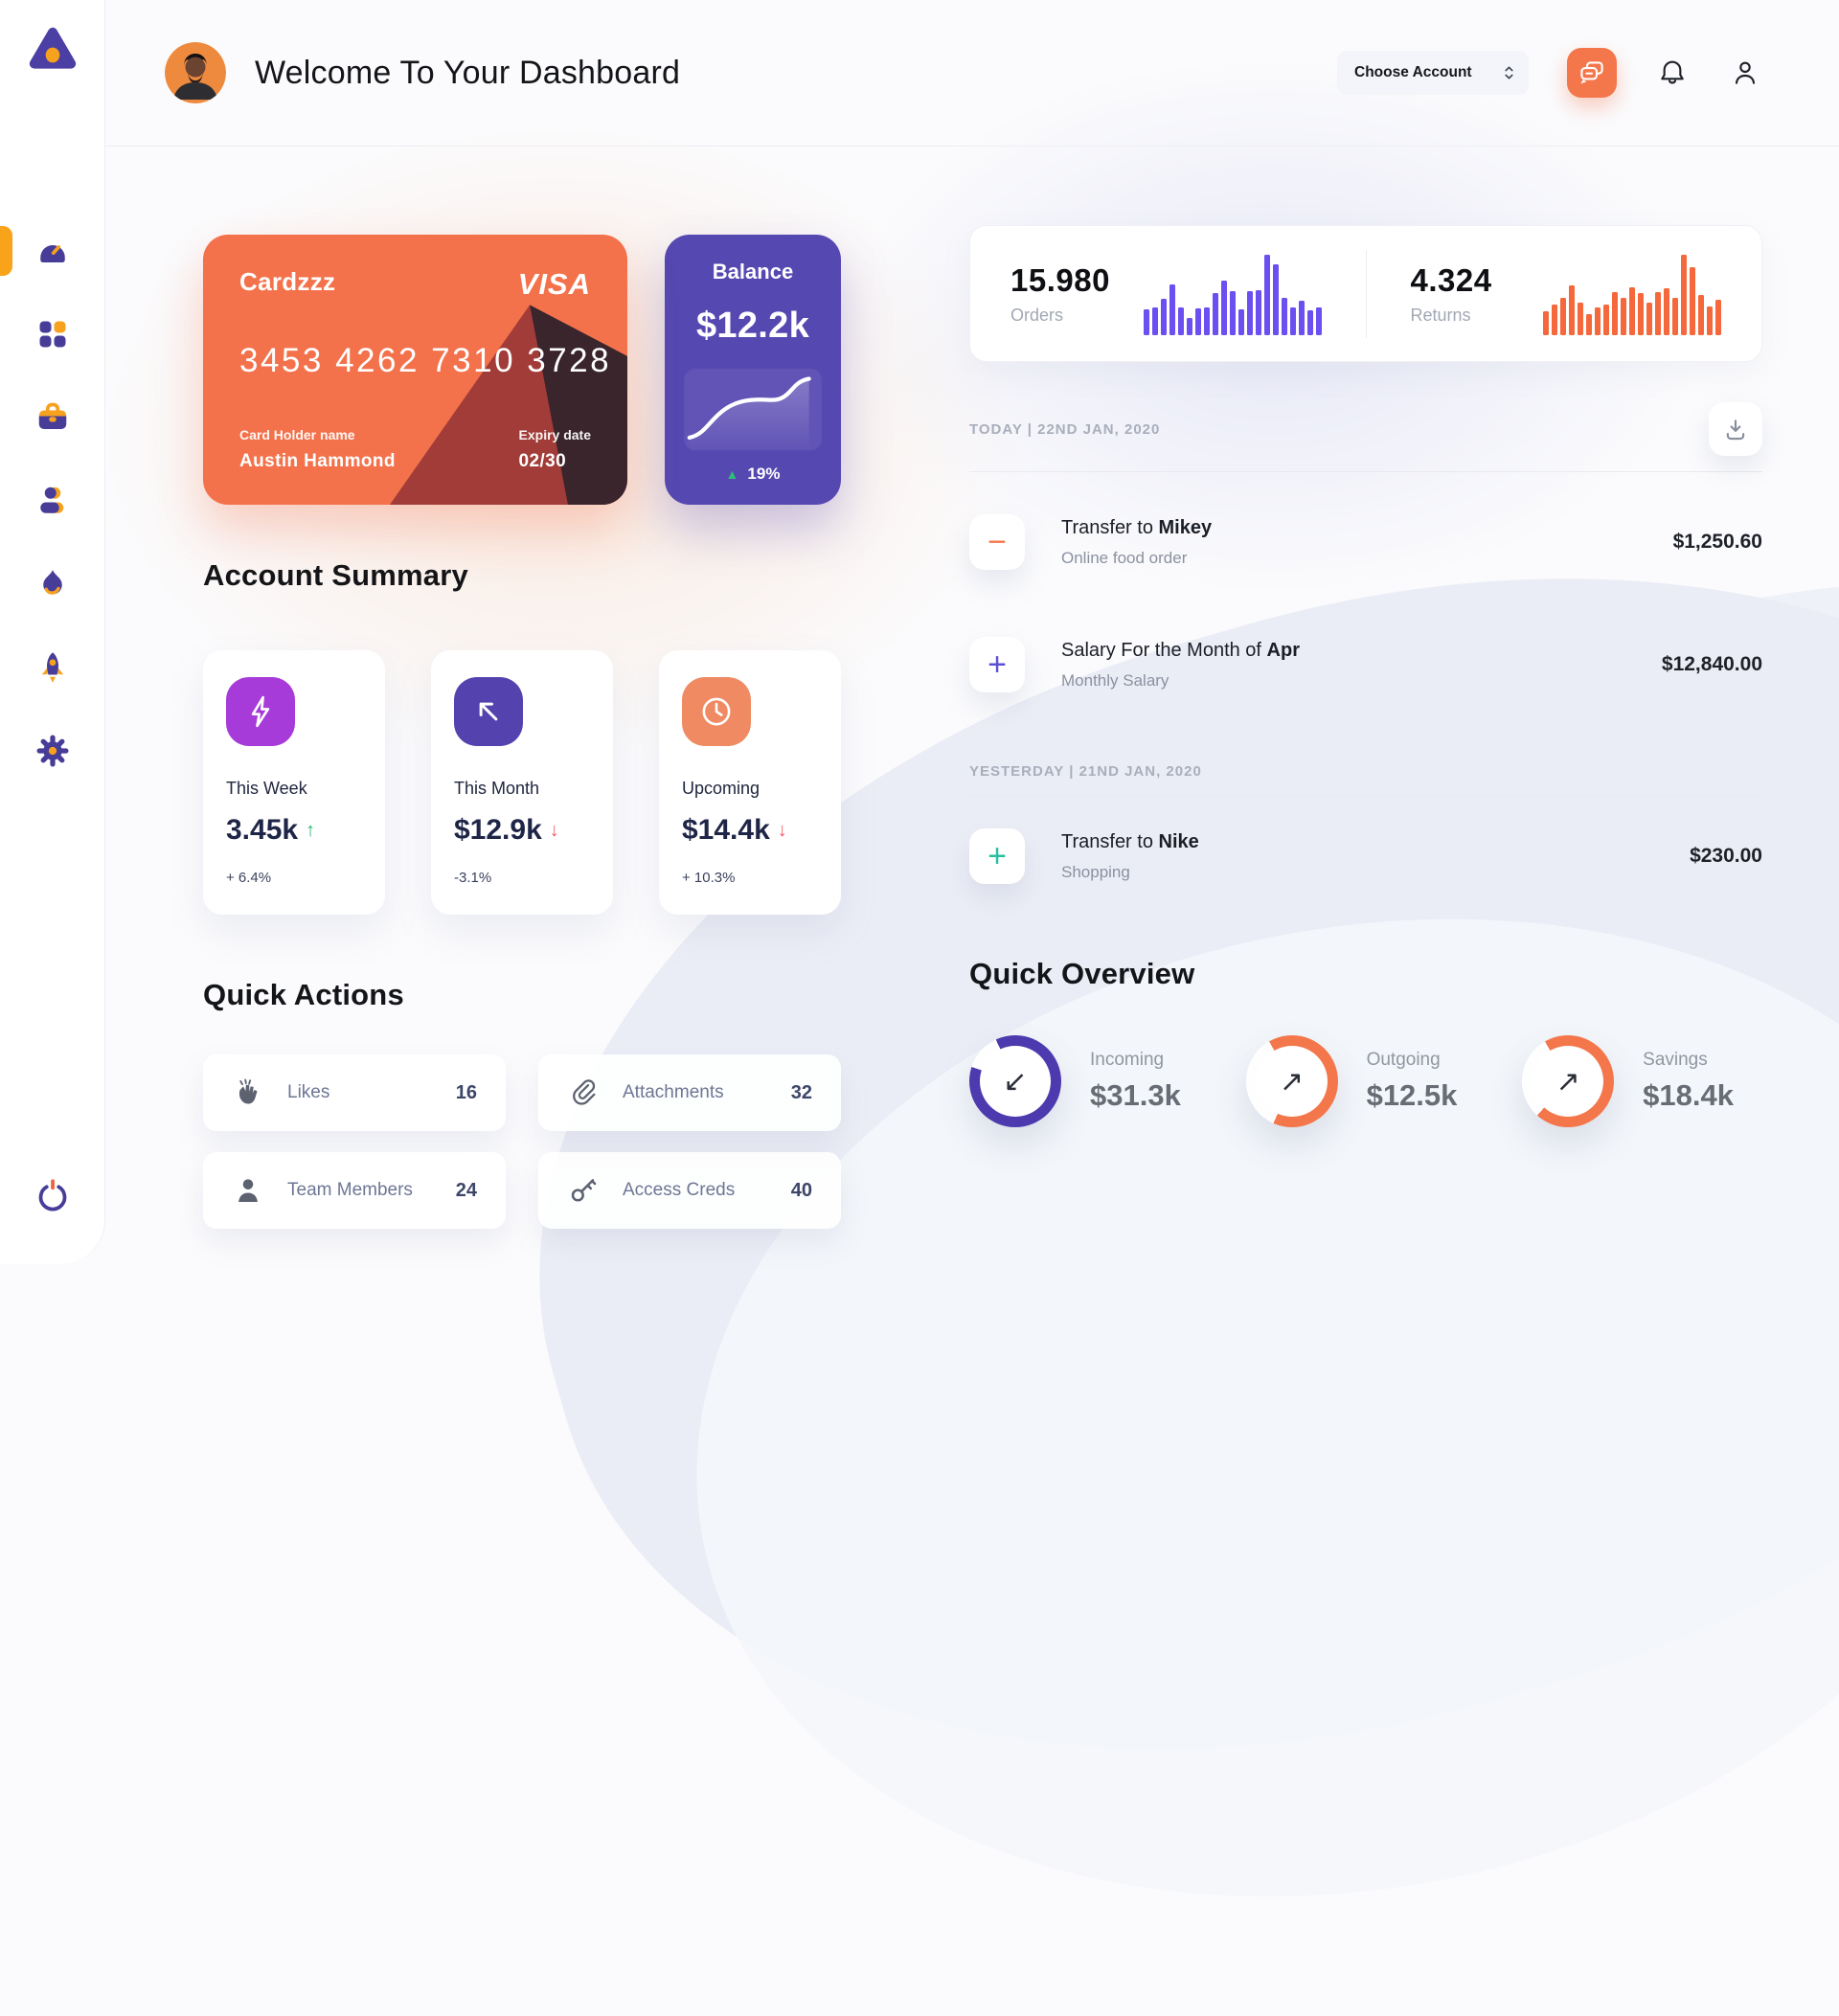  What do you see at coordinates (542, 461) in the screenshot?
I see `card-expiry-value: 02/30` at bounding box center [542, 461].